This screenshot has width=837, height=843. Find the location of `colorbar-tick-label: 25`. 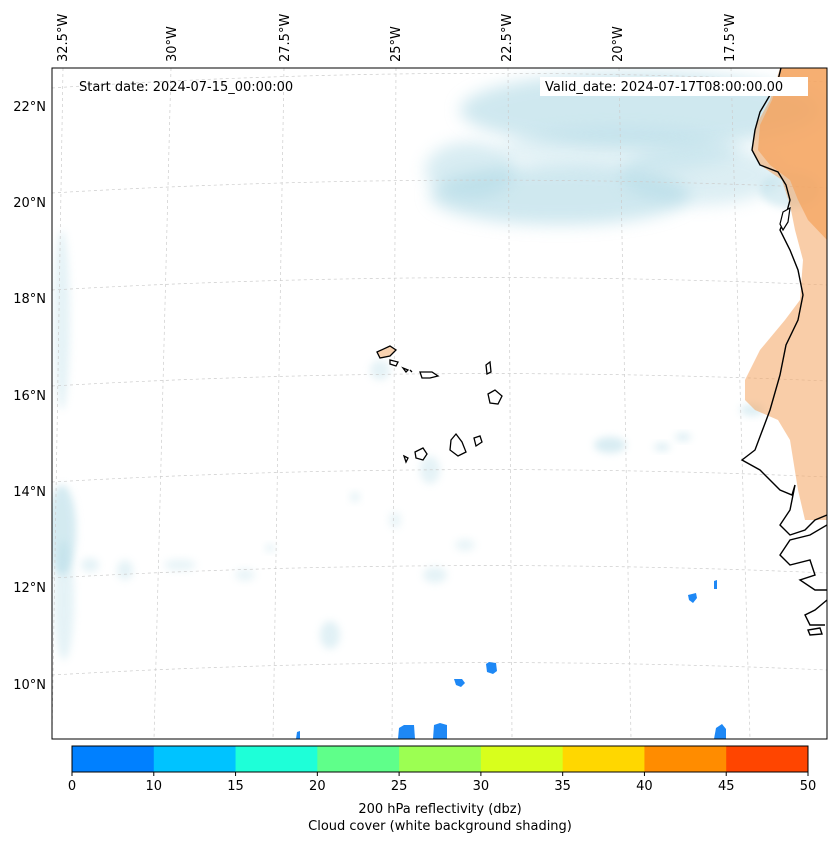

colorbar-tick-label: 25 is located at coordinates (399, 786).